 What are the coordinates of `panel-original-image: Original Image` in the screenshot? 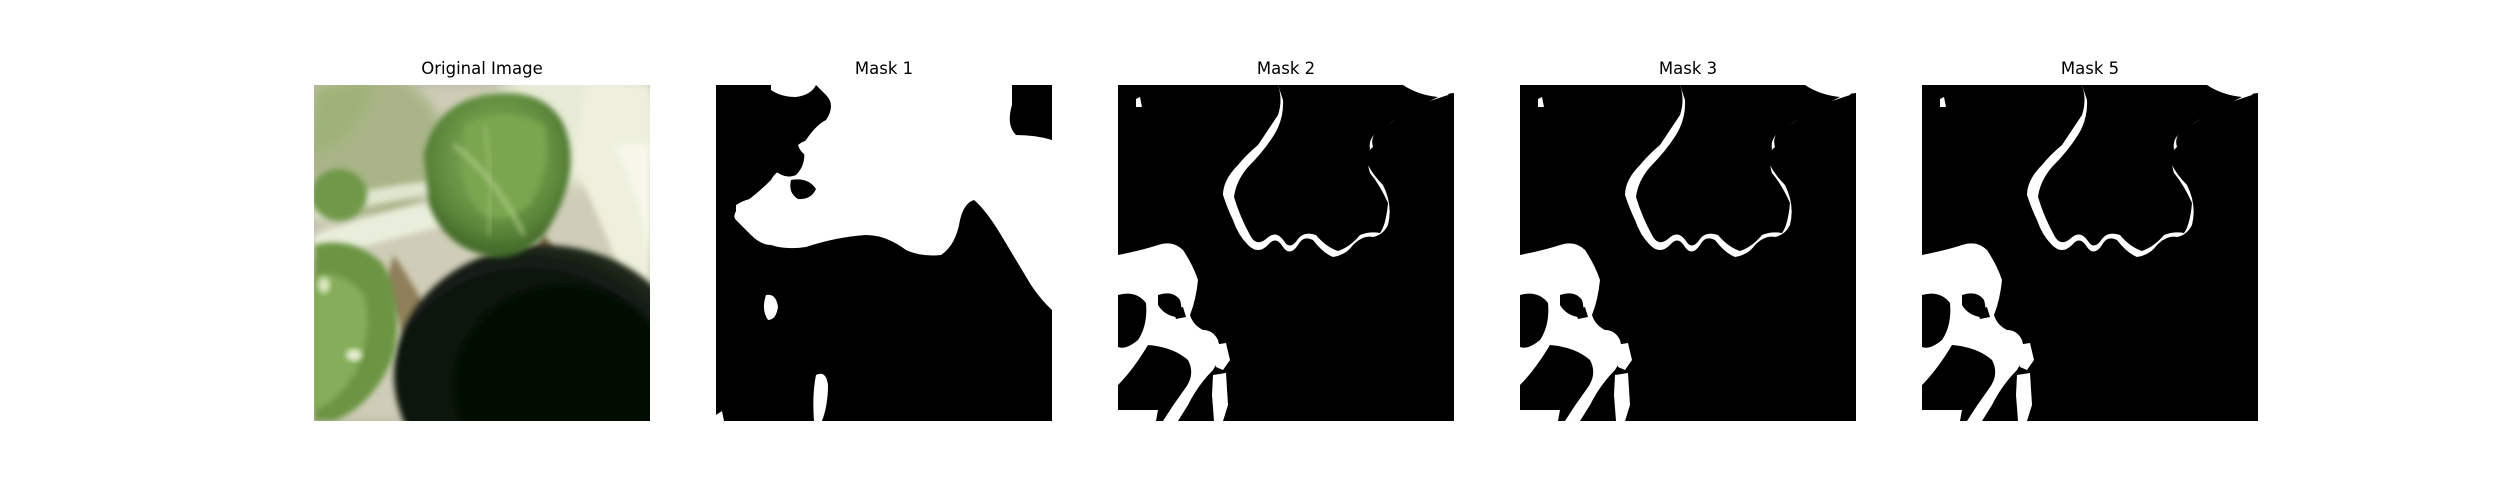 It's located at (482, 250).